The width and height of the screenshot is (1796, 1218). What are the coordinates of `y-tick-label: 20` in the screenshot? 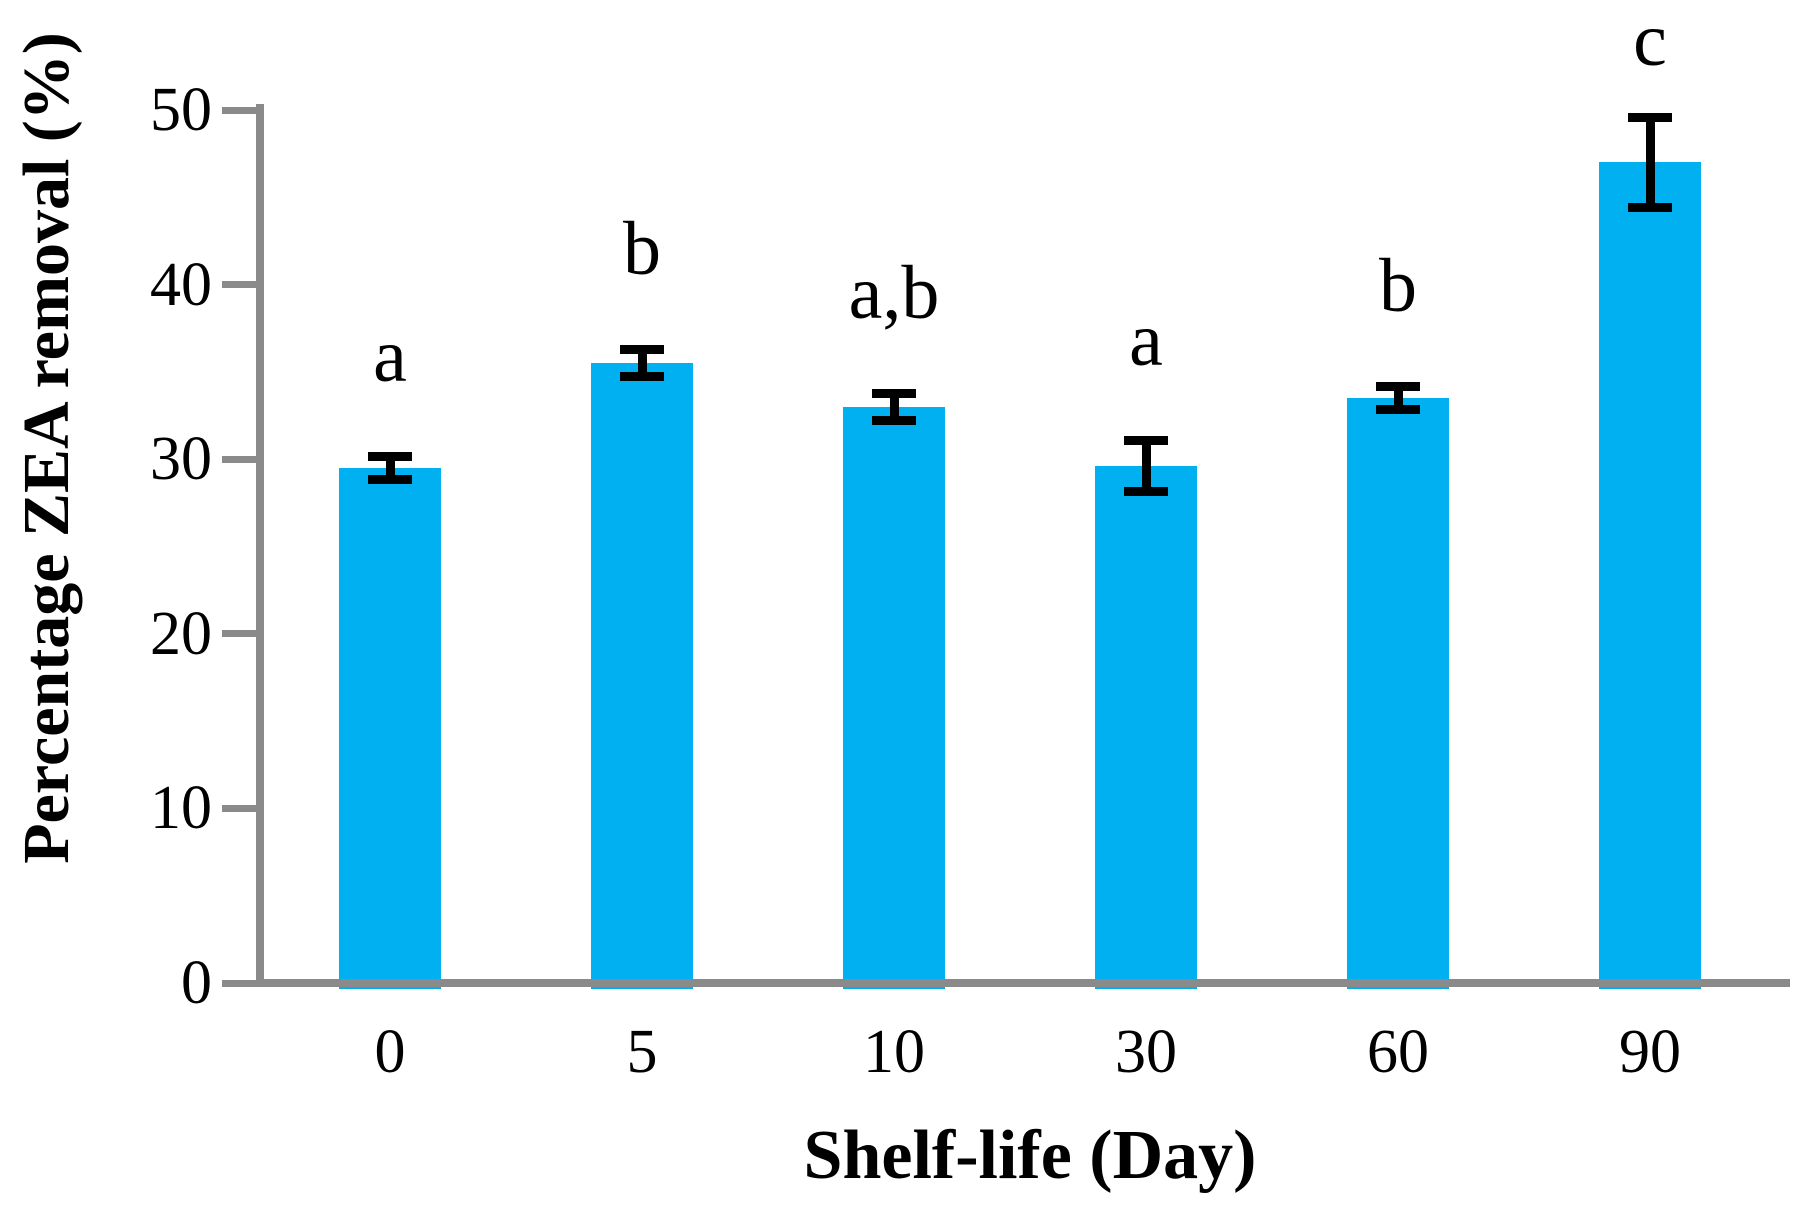 It's located at (181, 633).